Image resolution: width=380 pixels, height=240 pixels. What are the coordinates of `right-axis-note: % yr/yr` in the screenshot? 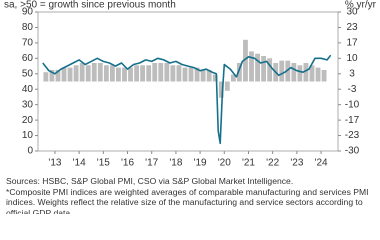 It's located at (361, 5).